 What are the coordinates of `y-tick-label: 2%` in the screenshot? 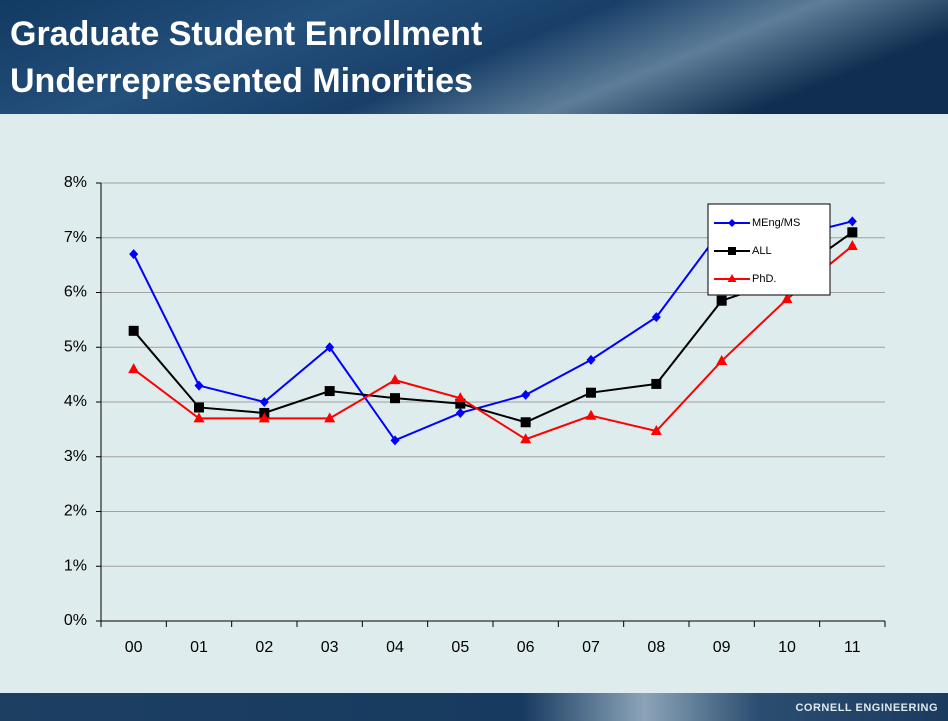 It's located at (75, 511).